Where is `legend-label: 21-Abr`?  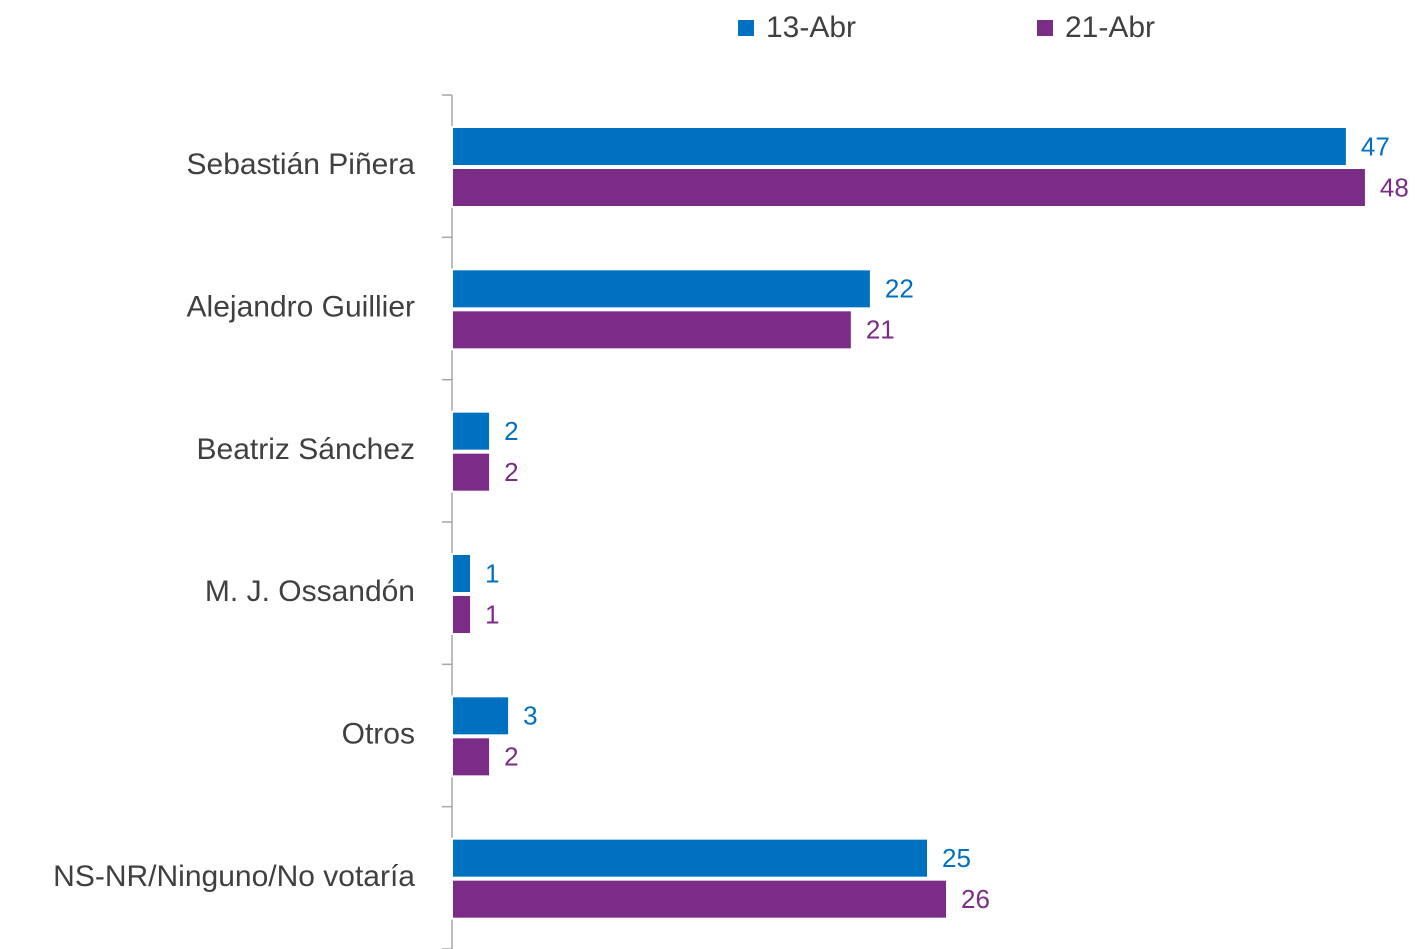 legend-label: 21-Abr is located at coordinates (1110, 27).